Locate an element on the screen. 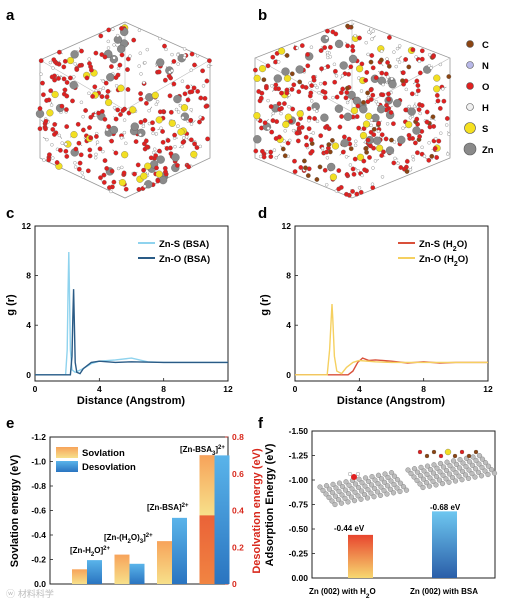 The width and height of the screenshot is (510, 603). y-tick-label: 8 is located at coordinates (288, 276).